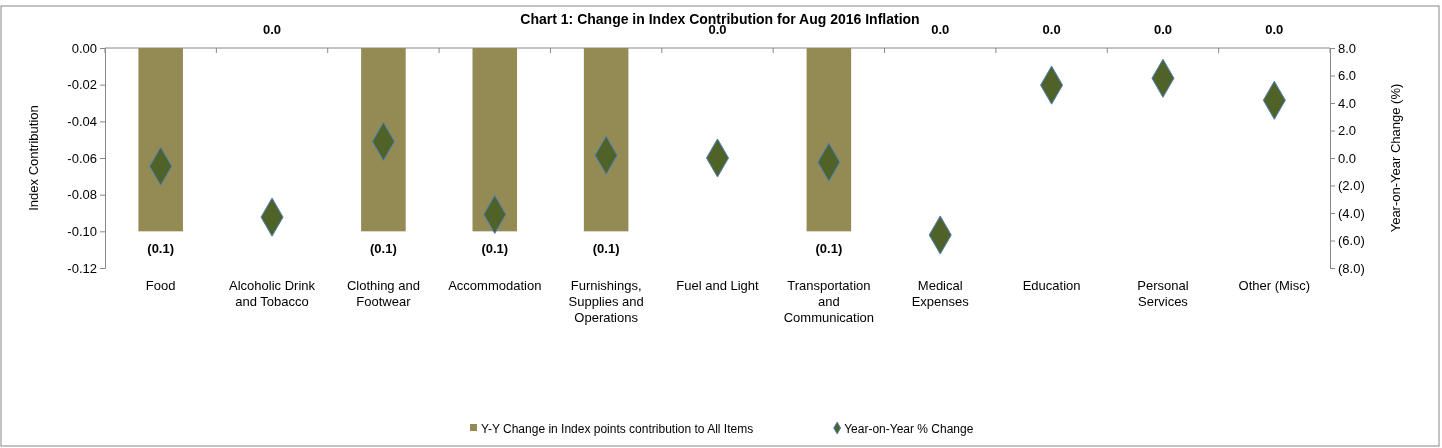 The height and width of the screenshot is (448, 1442). I want to click on y2-axis-title: Year-on-Year Change (%), so click(1395, 158).